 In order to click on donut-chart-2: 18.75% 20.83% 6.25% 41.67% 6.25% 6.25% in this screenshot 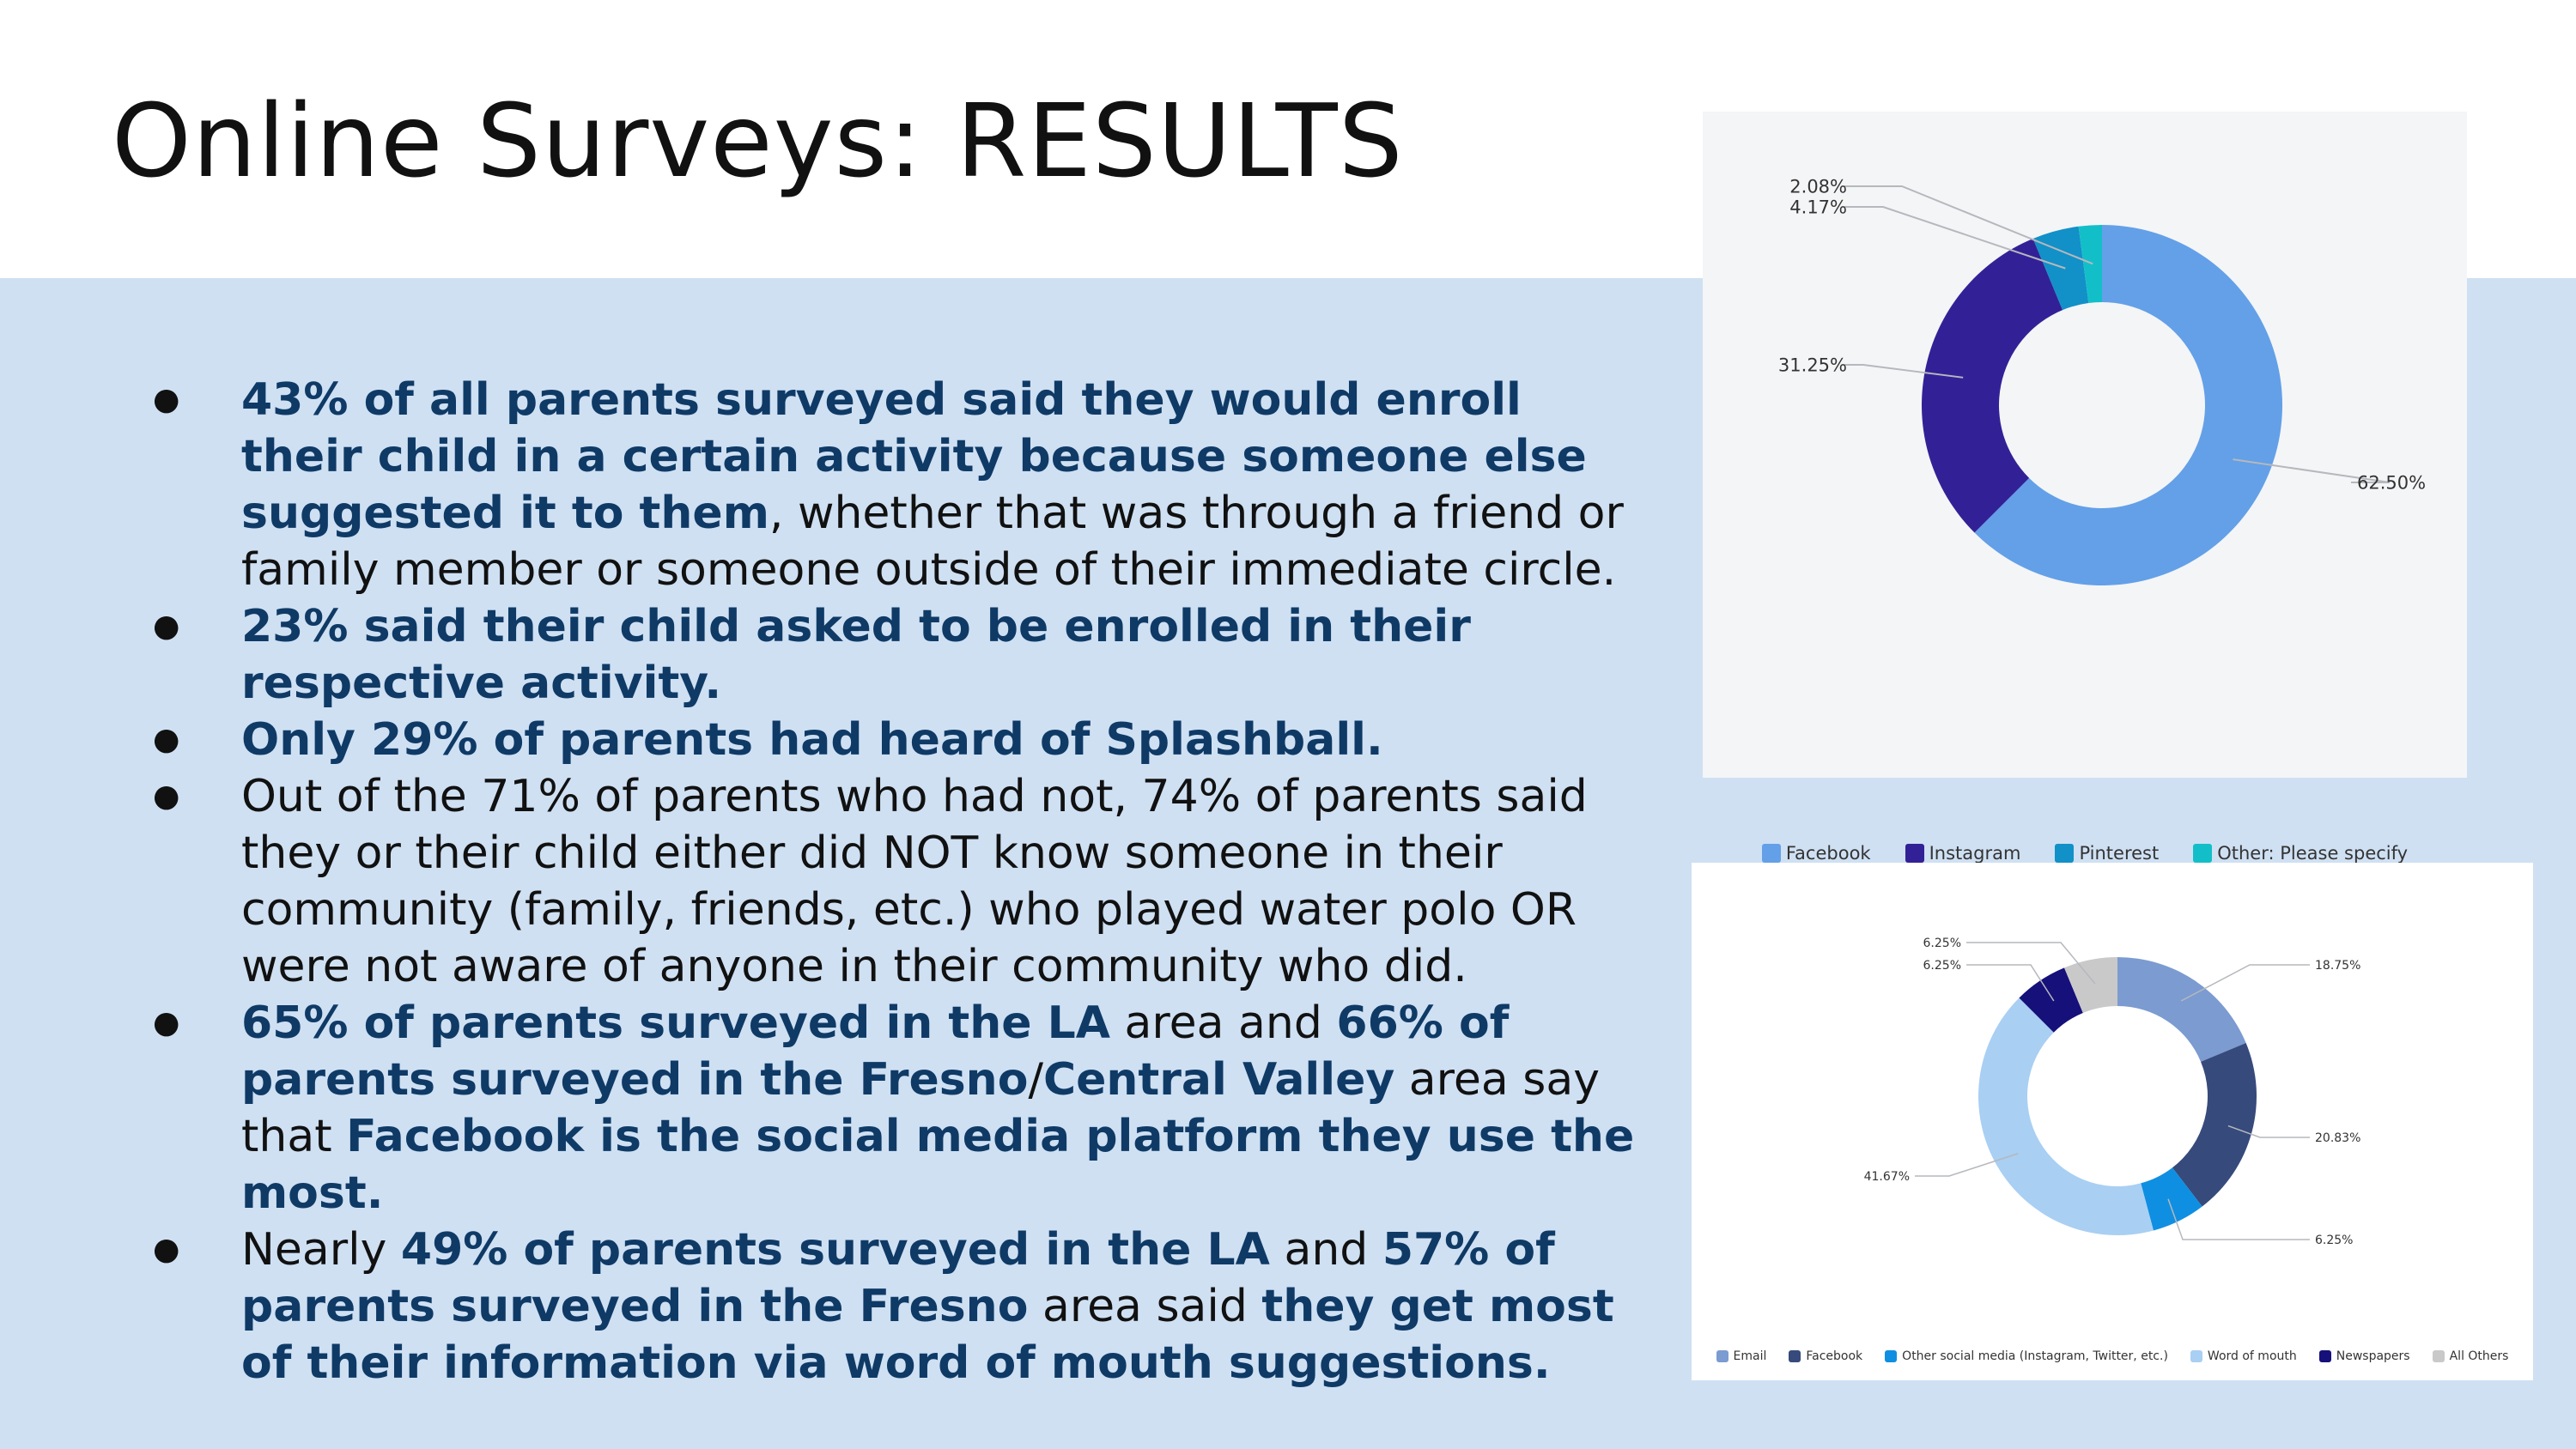, I will do `click(2112, 1092)`.